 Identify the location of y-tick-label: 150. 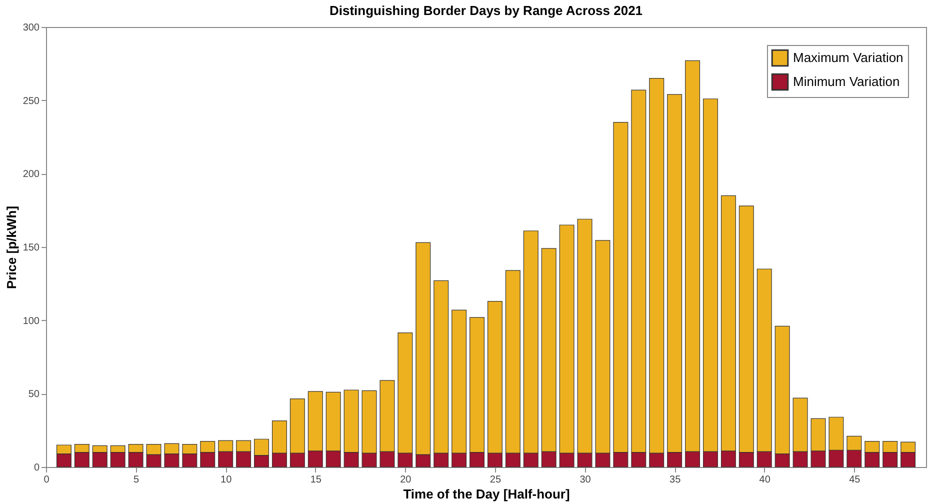
(31, 248).